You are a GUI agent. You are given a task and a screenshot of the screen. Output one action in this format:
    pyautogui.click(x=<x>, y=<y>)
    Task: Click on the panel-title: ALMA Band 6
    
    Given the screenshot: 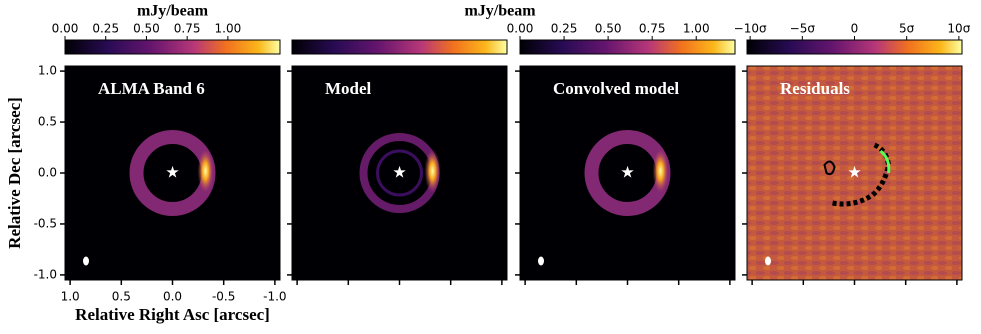 What is the action you would take?
    pyautogui.click(x=151, y=88)
    